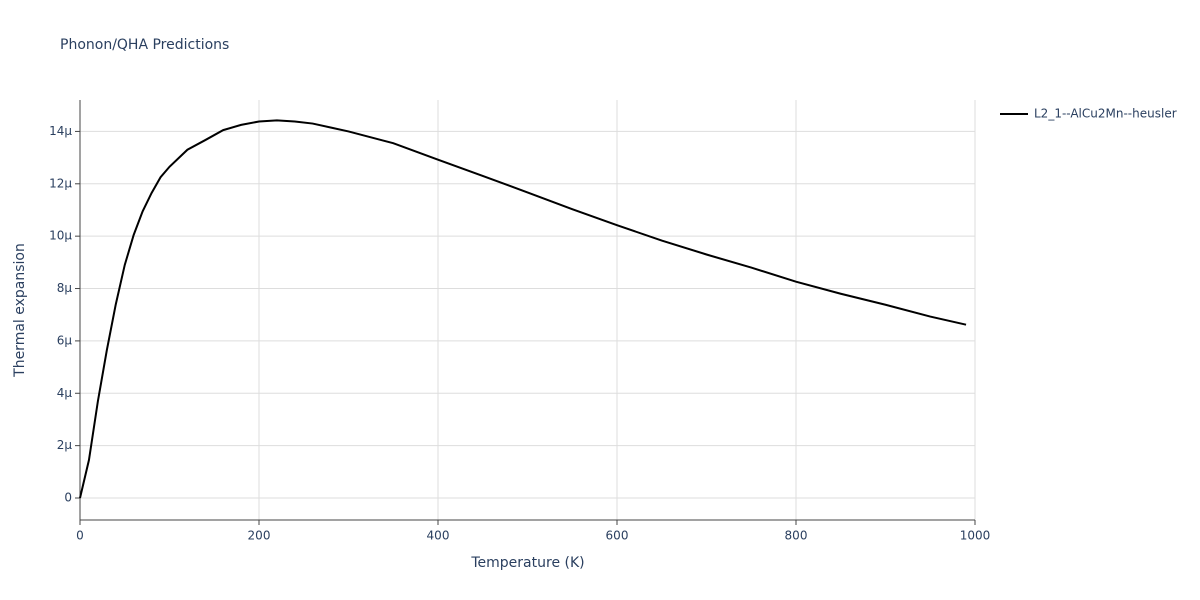  Describe the element at coordinates (68, 498) in the screenshot. I see `y-tick-label: 0` at that location.